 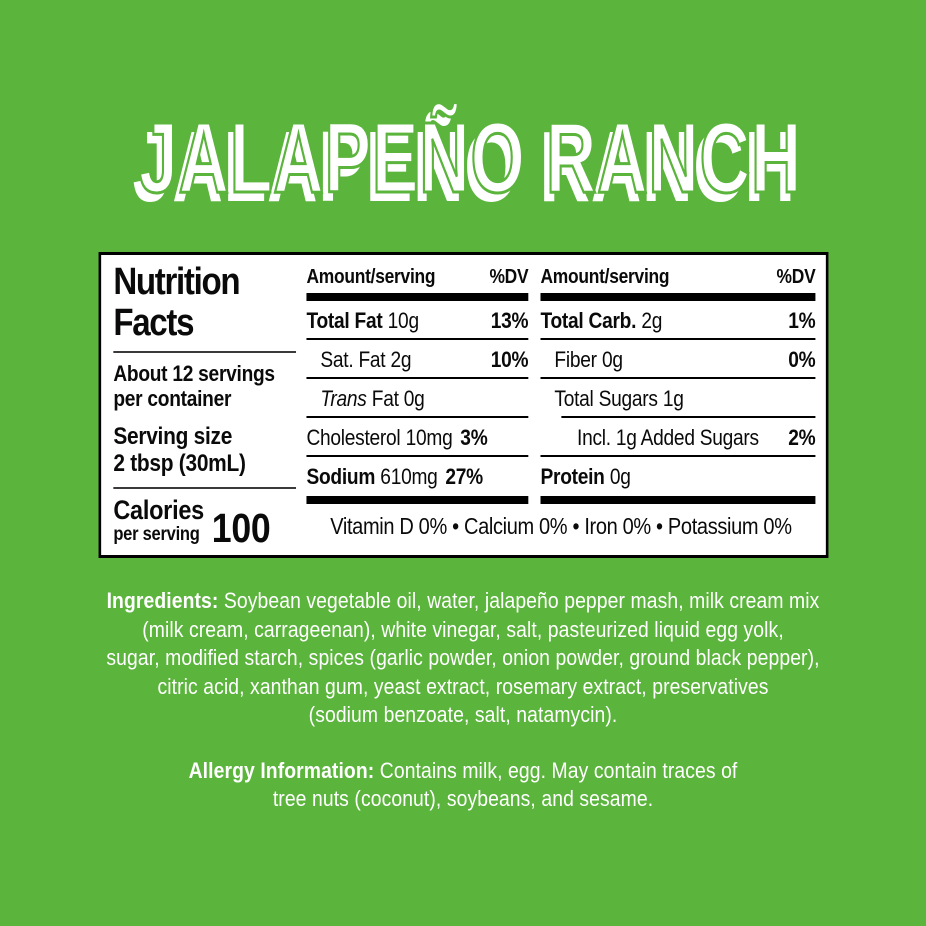 What do you see at coordinates (416, 359) in the screenshot?
I see `row-sat-fat: Sat. Fat 2g 10%` at bounding box center [416, 359].